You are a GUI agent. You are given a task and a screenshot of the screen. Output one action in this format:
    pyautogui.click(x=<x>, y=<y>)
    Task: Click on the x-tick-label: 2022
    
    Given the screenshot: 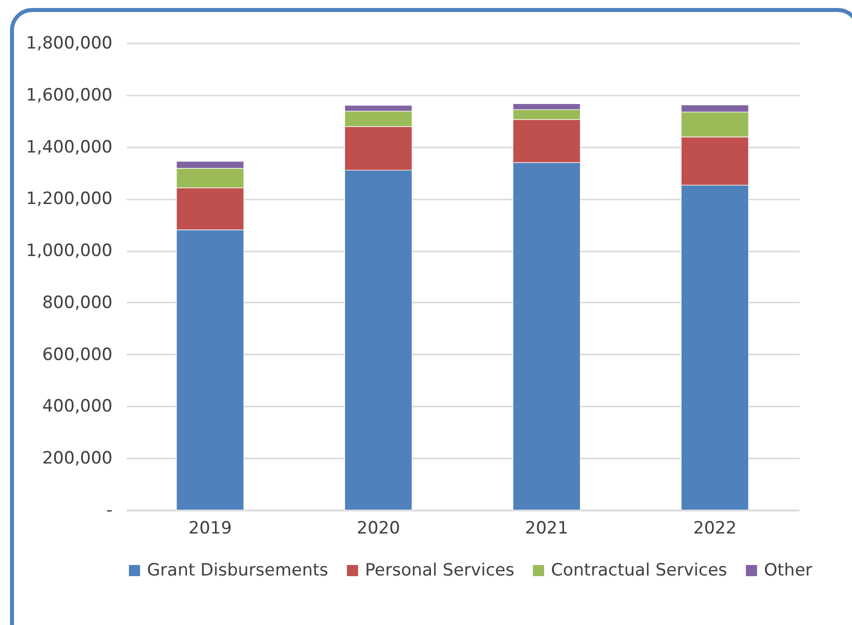 What is the action you would take?
    pyautogui.click(x=715, y=528)
    